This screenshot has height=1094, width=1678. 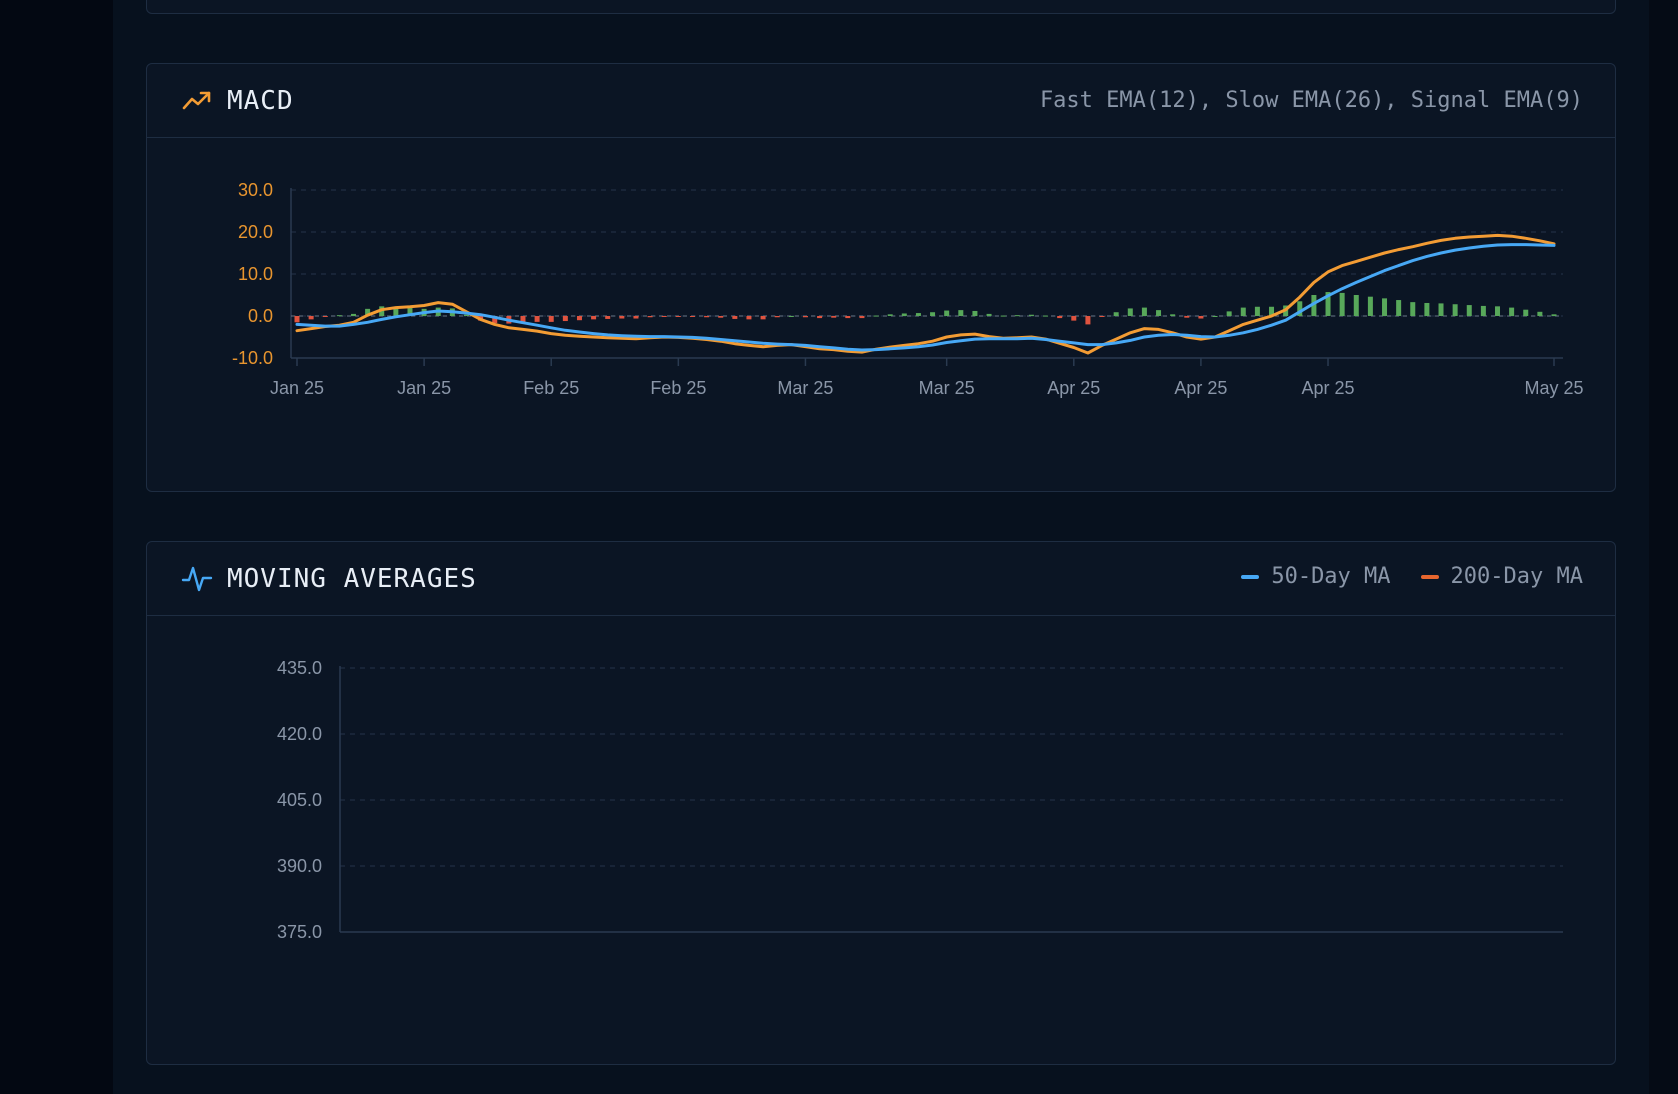 What do you see at coordinates (1331, 576) in the screenshot?
I see `legend-label-50-day: 50-Day MA` at bounding box center [1331, 576].